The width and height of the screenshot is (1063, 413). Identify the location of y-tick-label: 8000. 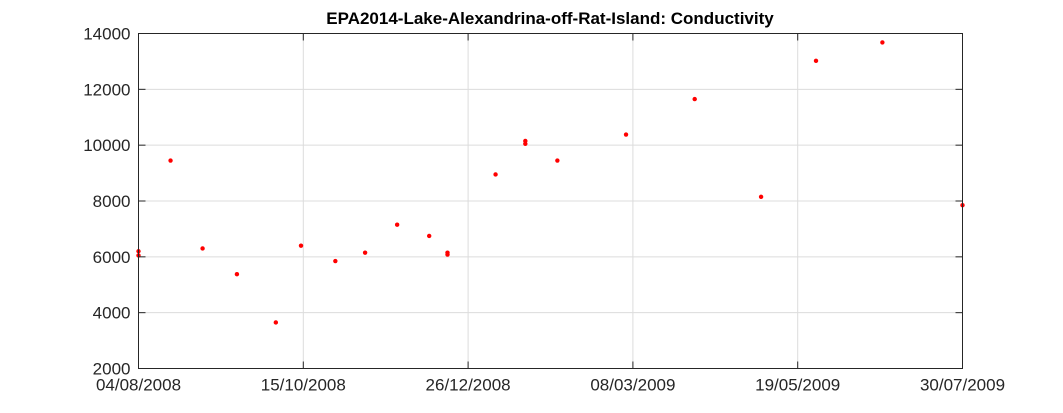
(112, 201).